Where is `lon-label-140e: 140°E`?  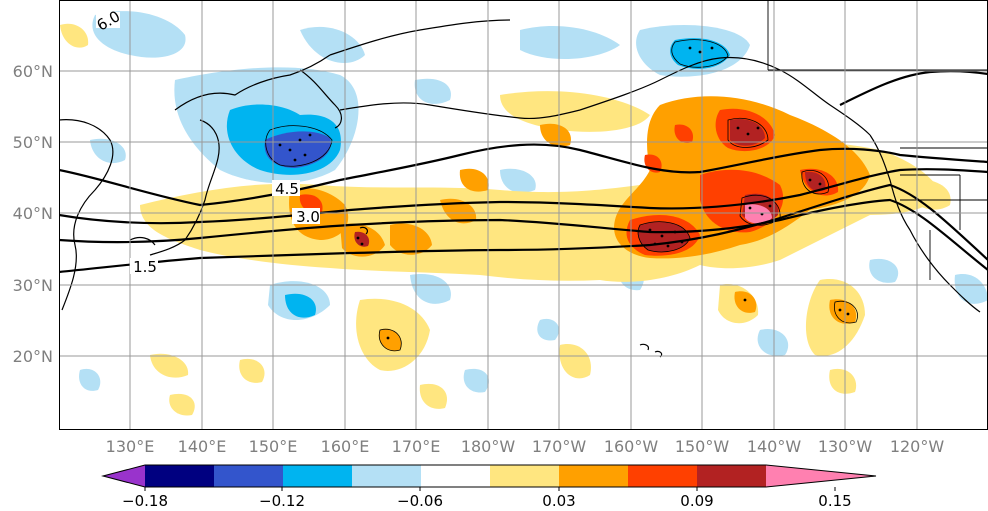 lon-label-140e: 140°E is located at coordinates (202, 446).